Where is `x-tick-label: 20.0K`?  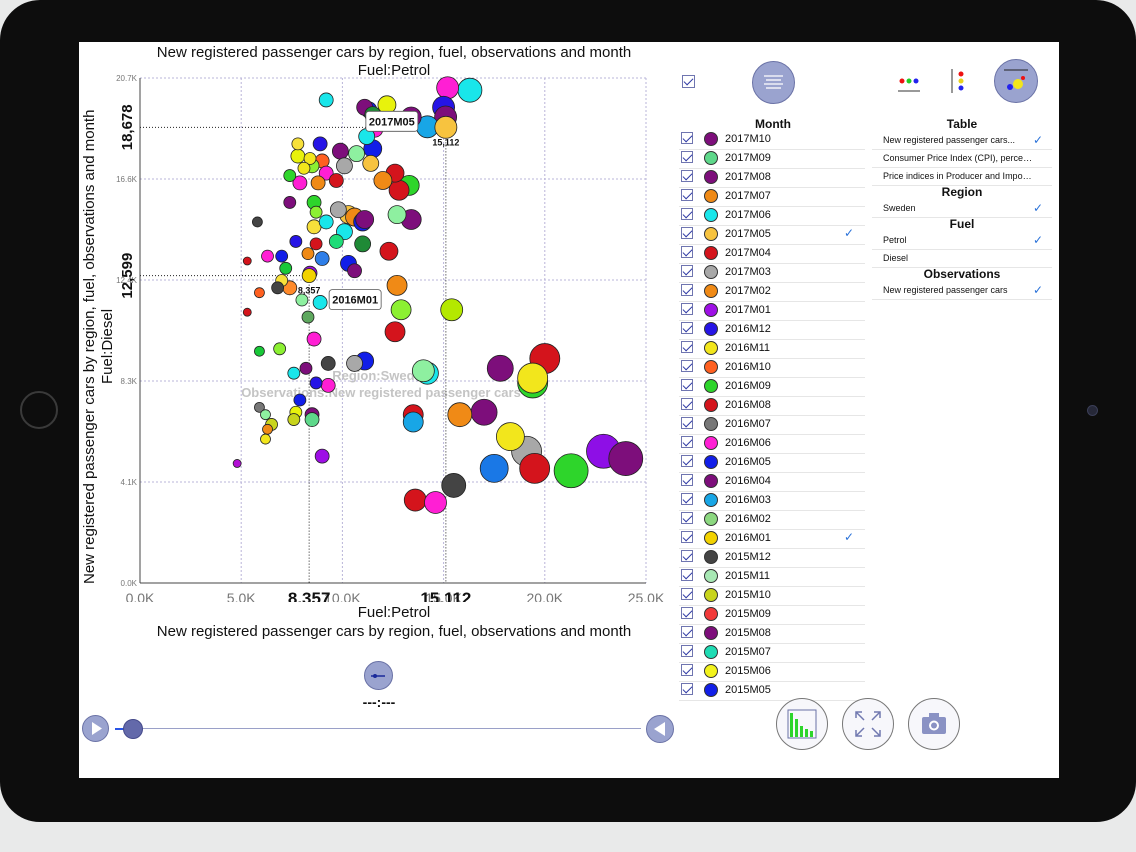
x-tick-label: 20.0K is located at coordinates (545, 596).